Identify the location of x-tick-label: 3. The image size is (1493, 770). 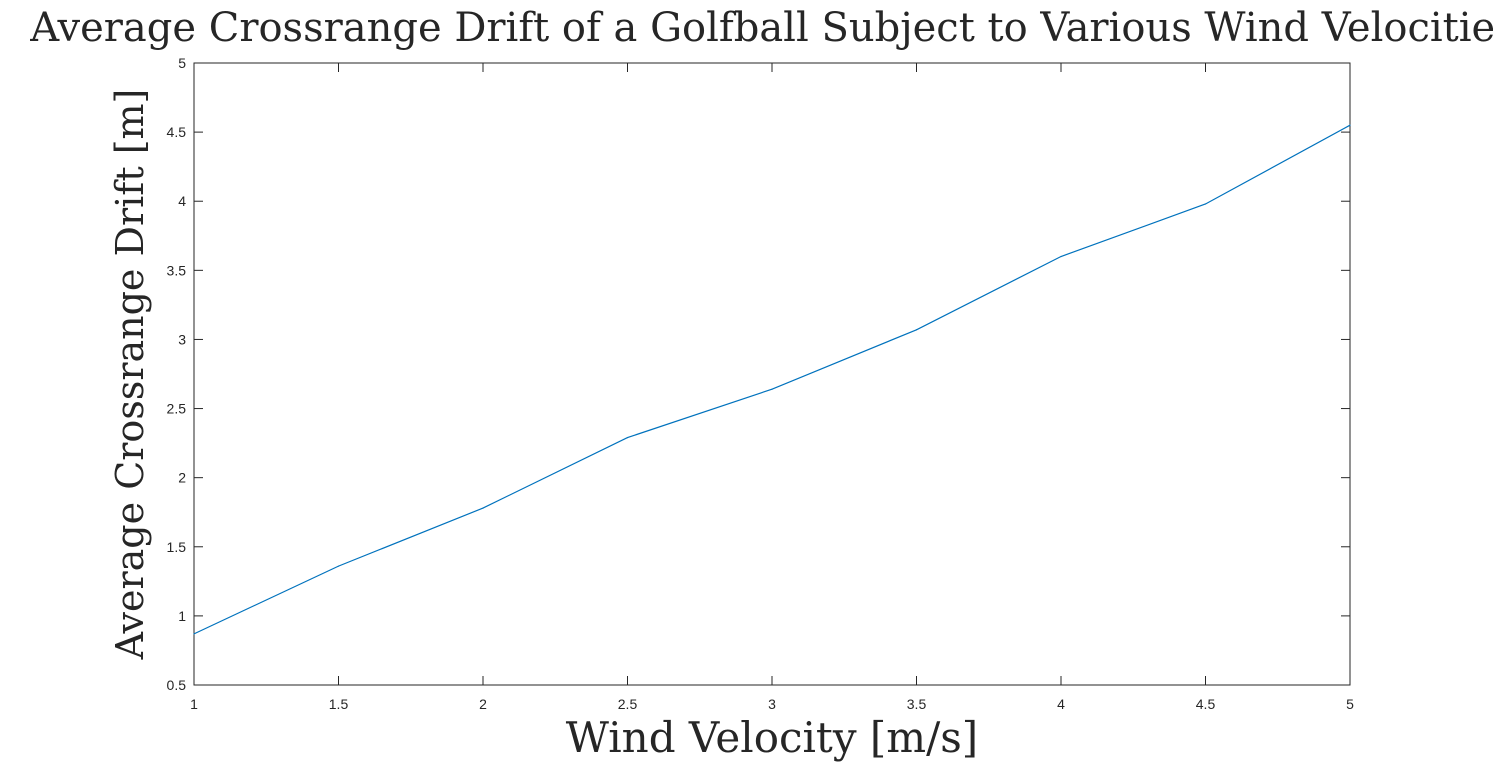
(772, 704).